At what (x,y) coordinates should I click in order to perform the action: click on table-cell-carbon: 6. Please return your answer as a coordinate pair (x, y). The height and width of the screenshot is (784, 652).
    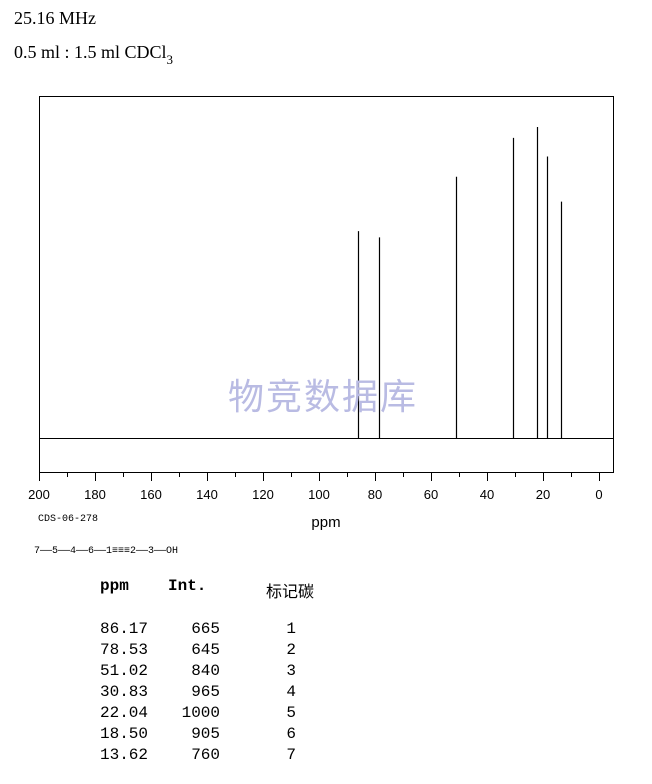
    Looking at the image, I should click on (291, 734).